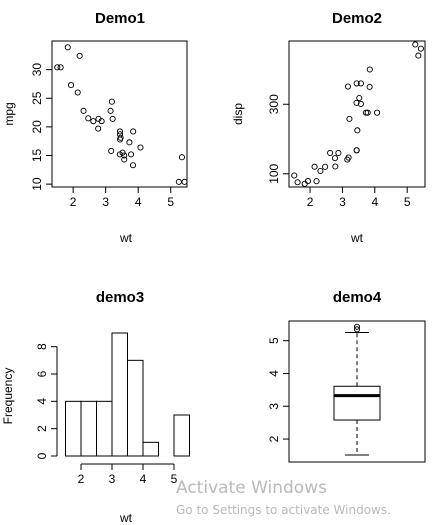  Describe the element at coordinates (37, 127) in the screenshot. I see `y-tick-label: 20` at that location.